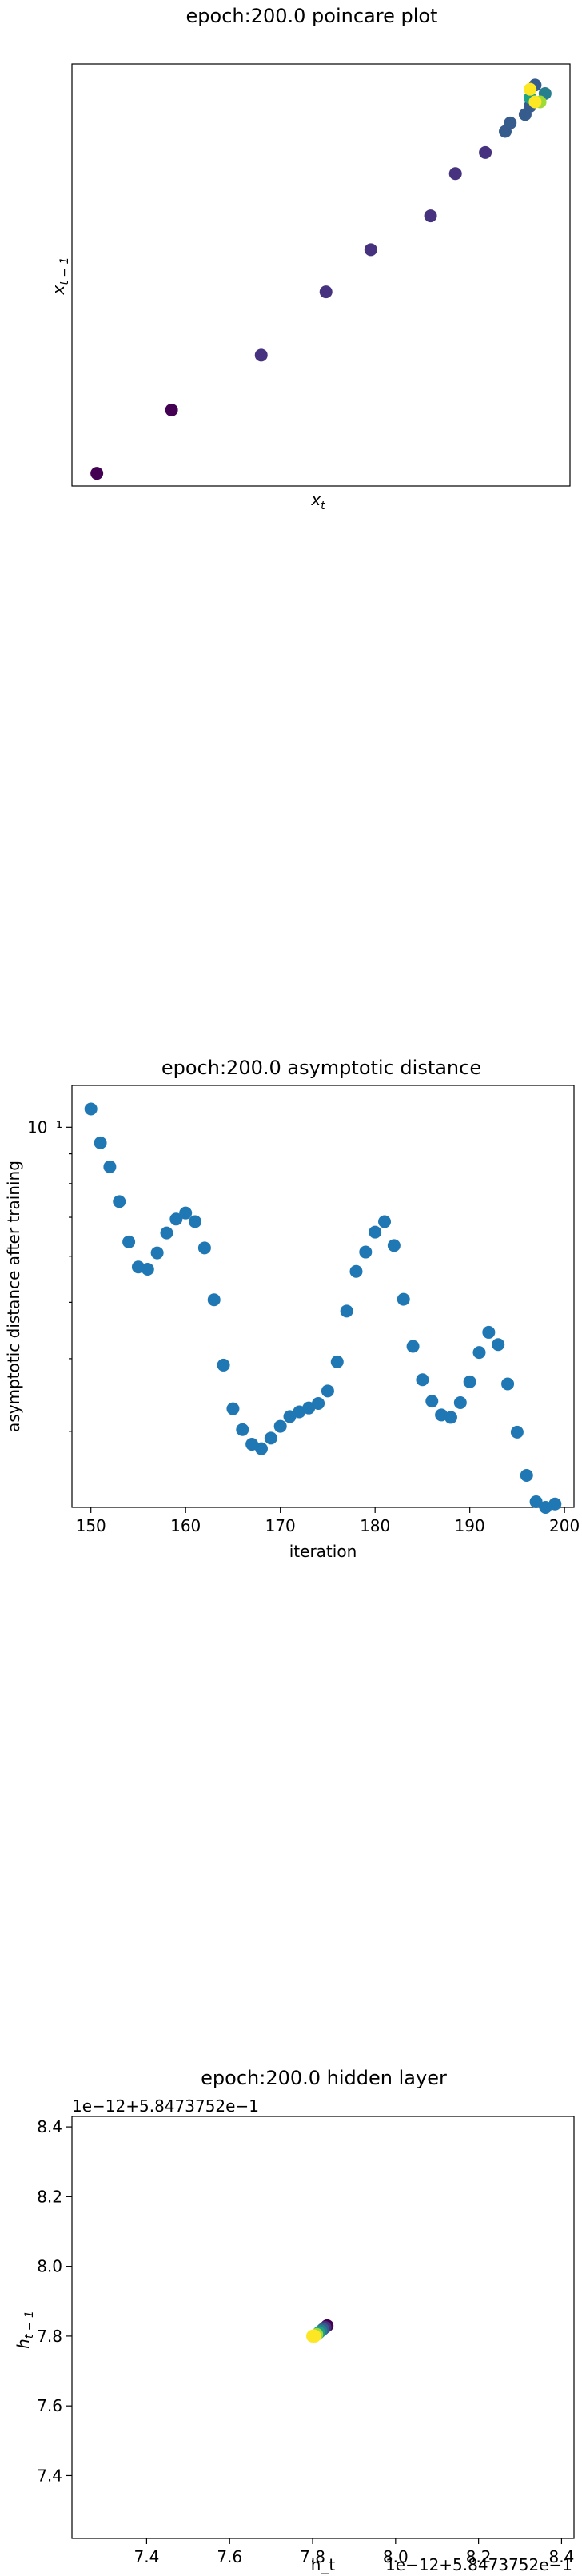  What do you see at coordinates (25, 2330) in the screenshot?
I see `y-axis-label: ht − 1` at bounding box center [25, 2330].